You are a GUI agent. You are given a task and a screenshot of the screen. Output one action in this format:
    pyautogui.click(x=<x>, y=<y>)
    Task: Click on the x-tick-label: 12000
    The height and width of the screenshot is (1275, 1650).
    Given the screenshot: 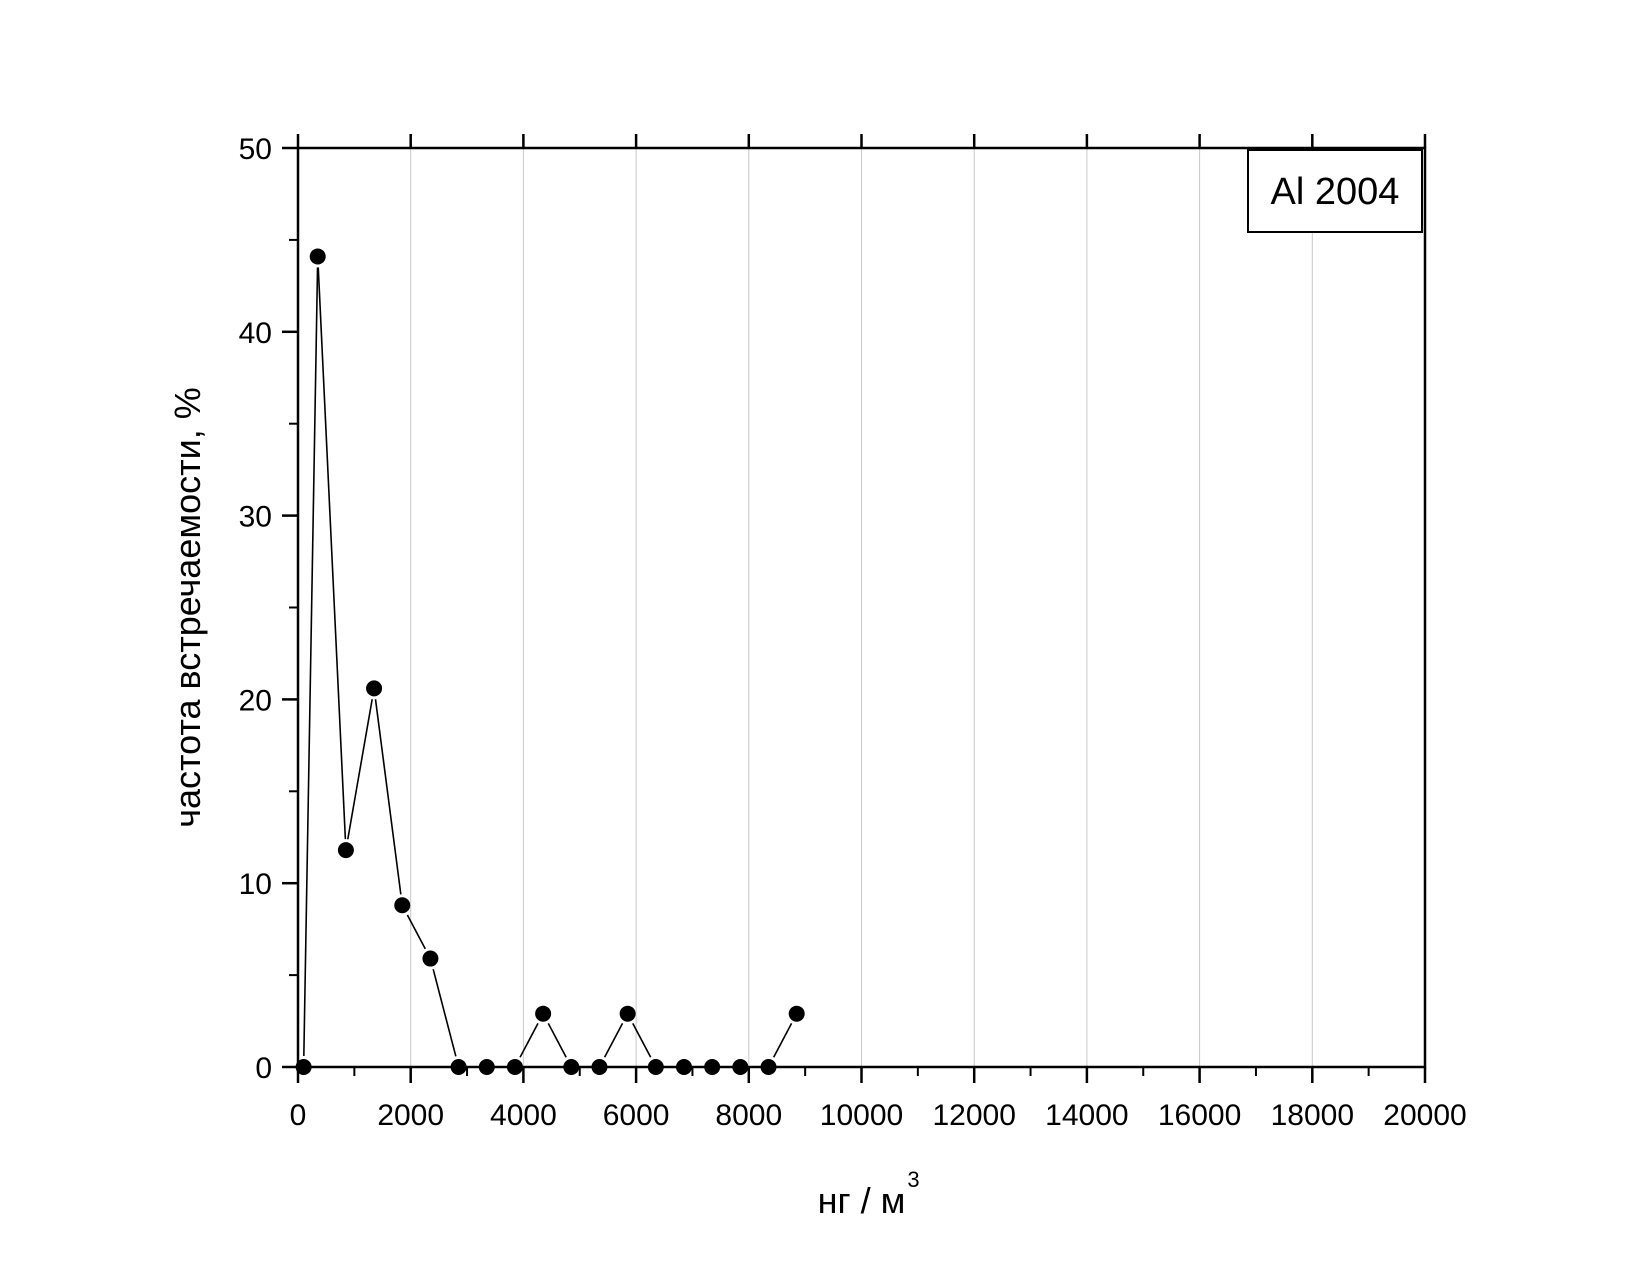 What is the action you would take?
    pyautogui.click(x=973, y=1115)
    